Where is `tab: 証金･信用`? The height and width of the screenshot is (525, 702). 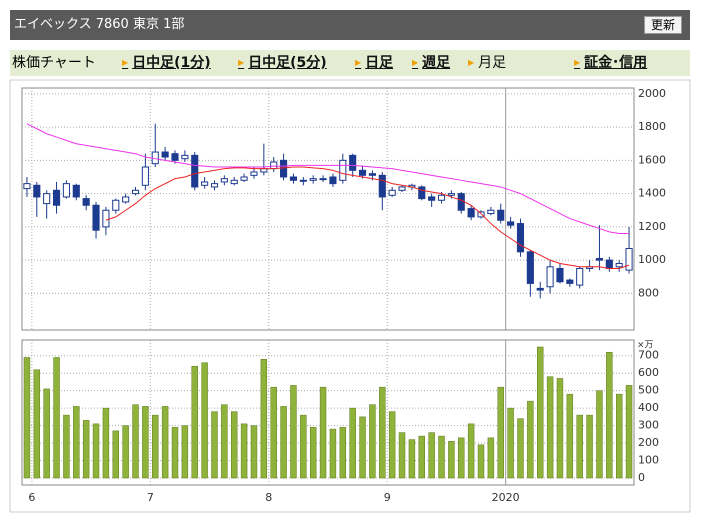 tab: 証金･信用 is located at coordinates (610, 63).